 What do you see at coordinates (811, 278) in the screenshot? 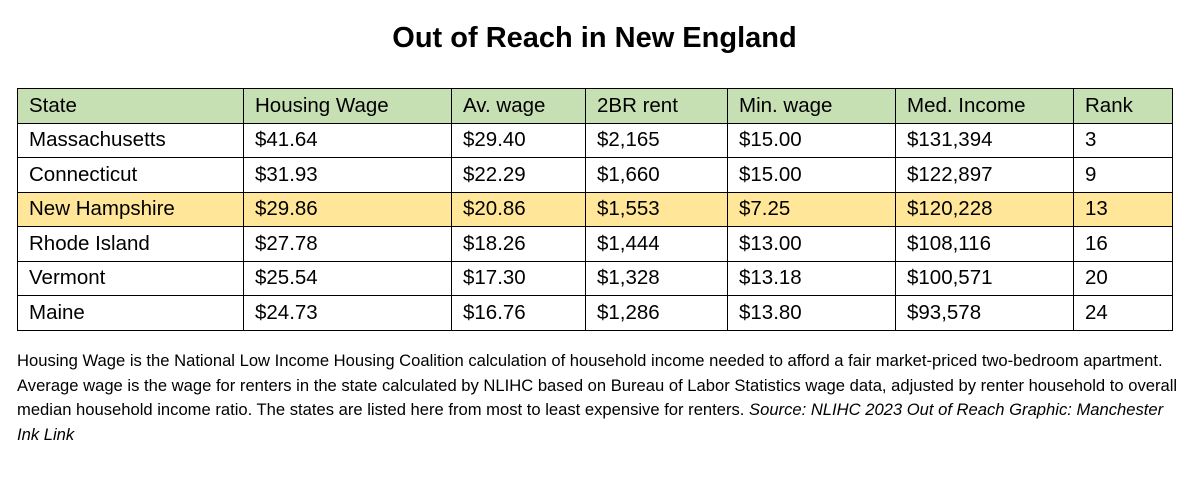
I see `table-cell: $13.18` at bounding box center [811, 278].